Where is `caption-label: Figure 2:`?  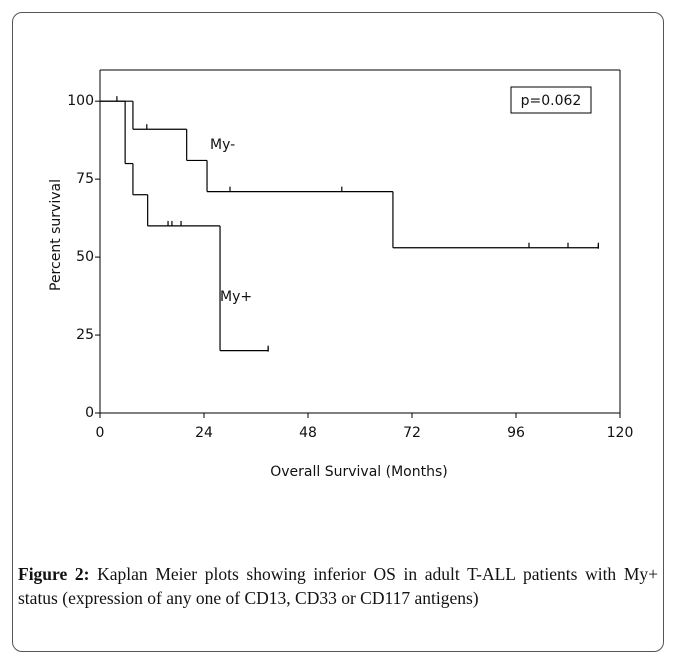
caption-label: Figure 2: is located at coordinates (54, 574).